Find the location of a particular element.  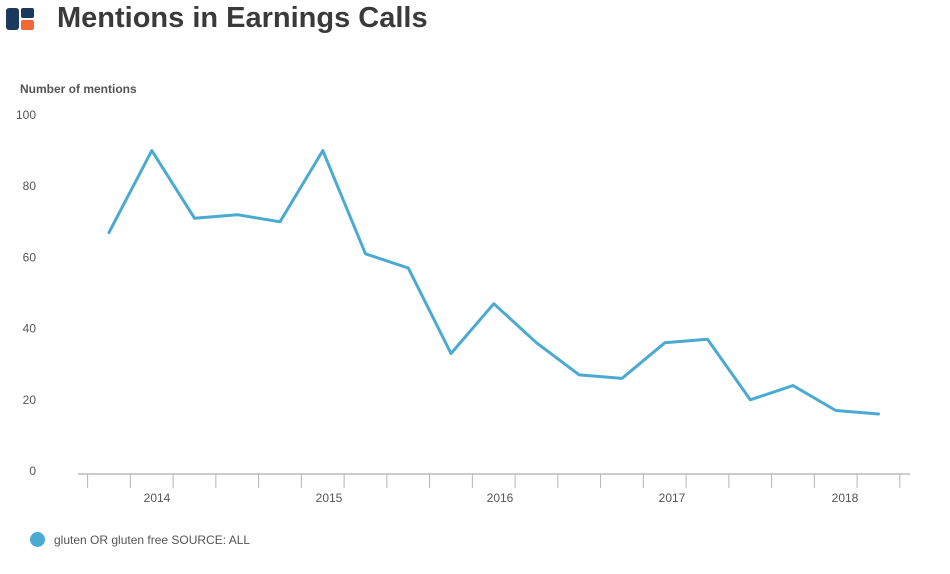

logo-left-block is located at coordinates (12, 19).